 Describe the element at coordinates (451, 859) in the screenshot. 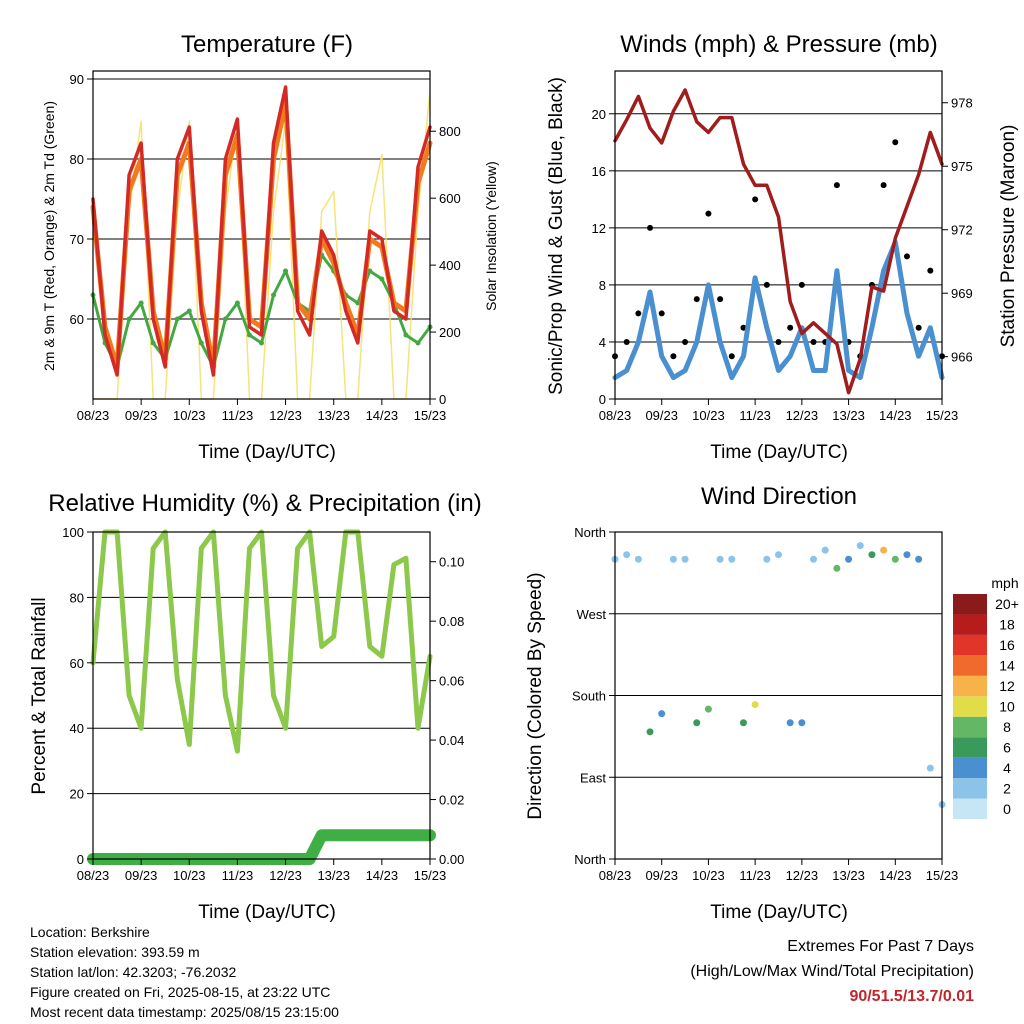

I see `y-right-tick-label: 0.00` at that location.